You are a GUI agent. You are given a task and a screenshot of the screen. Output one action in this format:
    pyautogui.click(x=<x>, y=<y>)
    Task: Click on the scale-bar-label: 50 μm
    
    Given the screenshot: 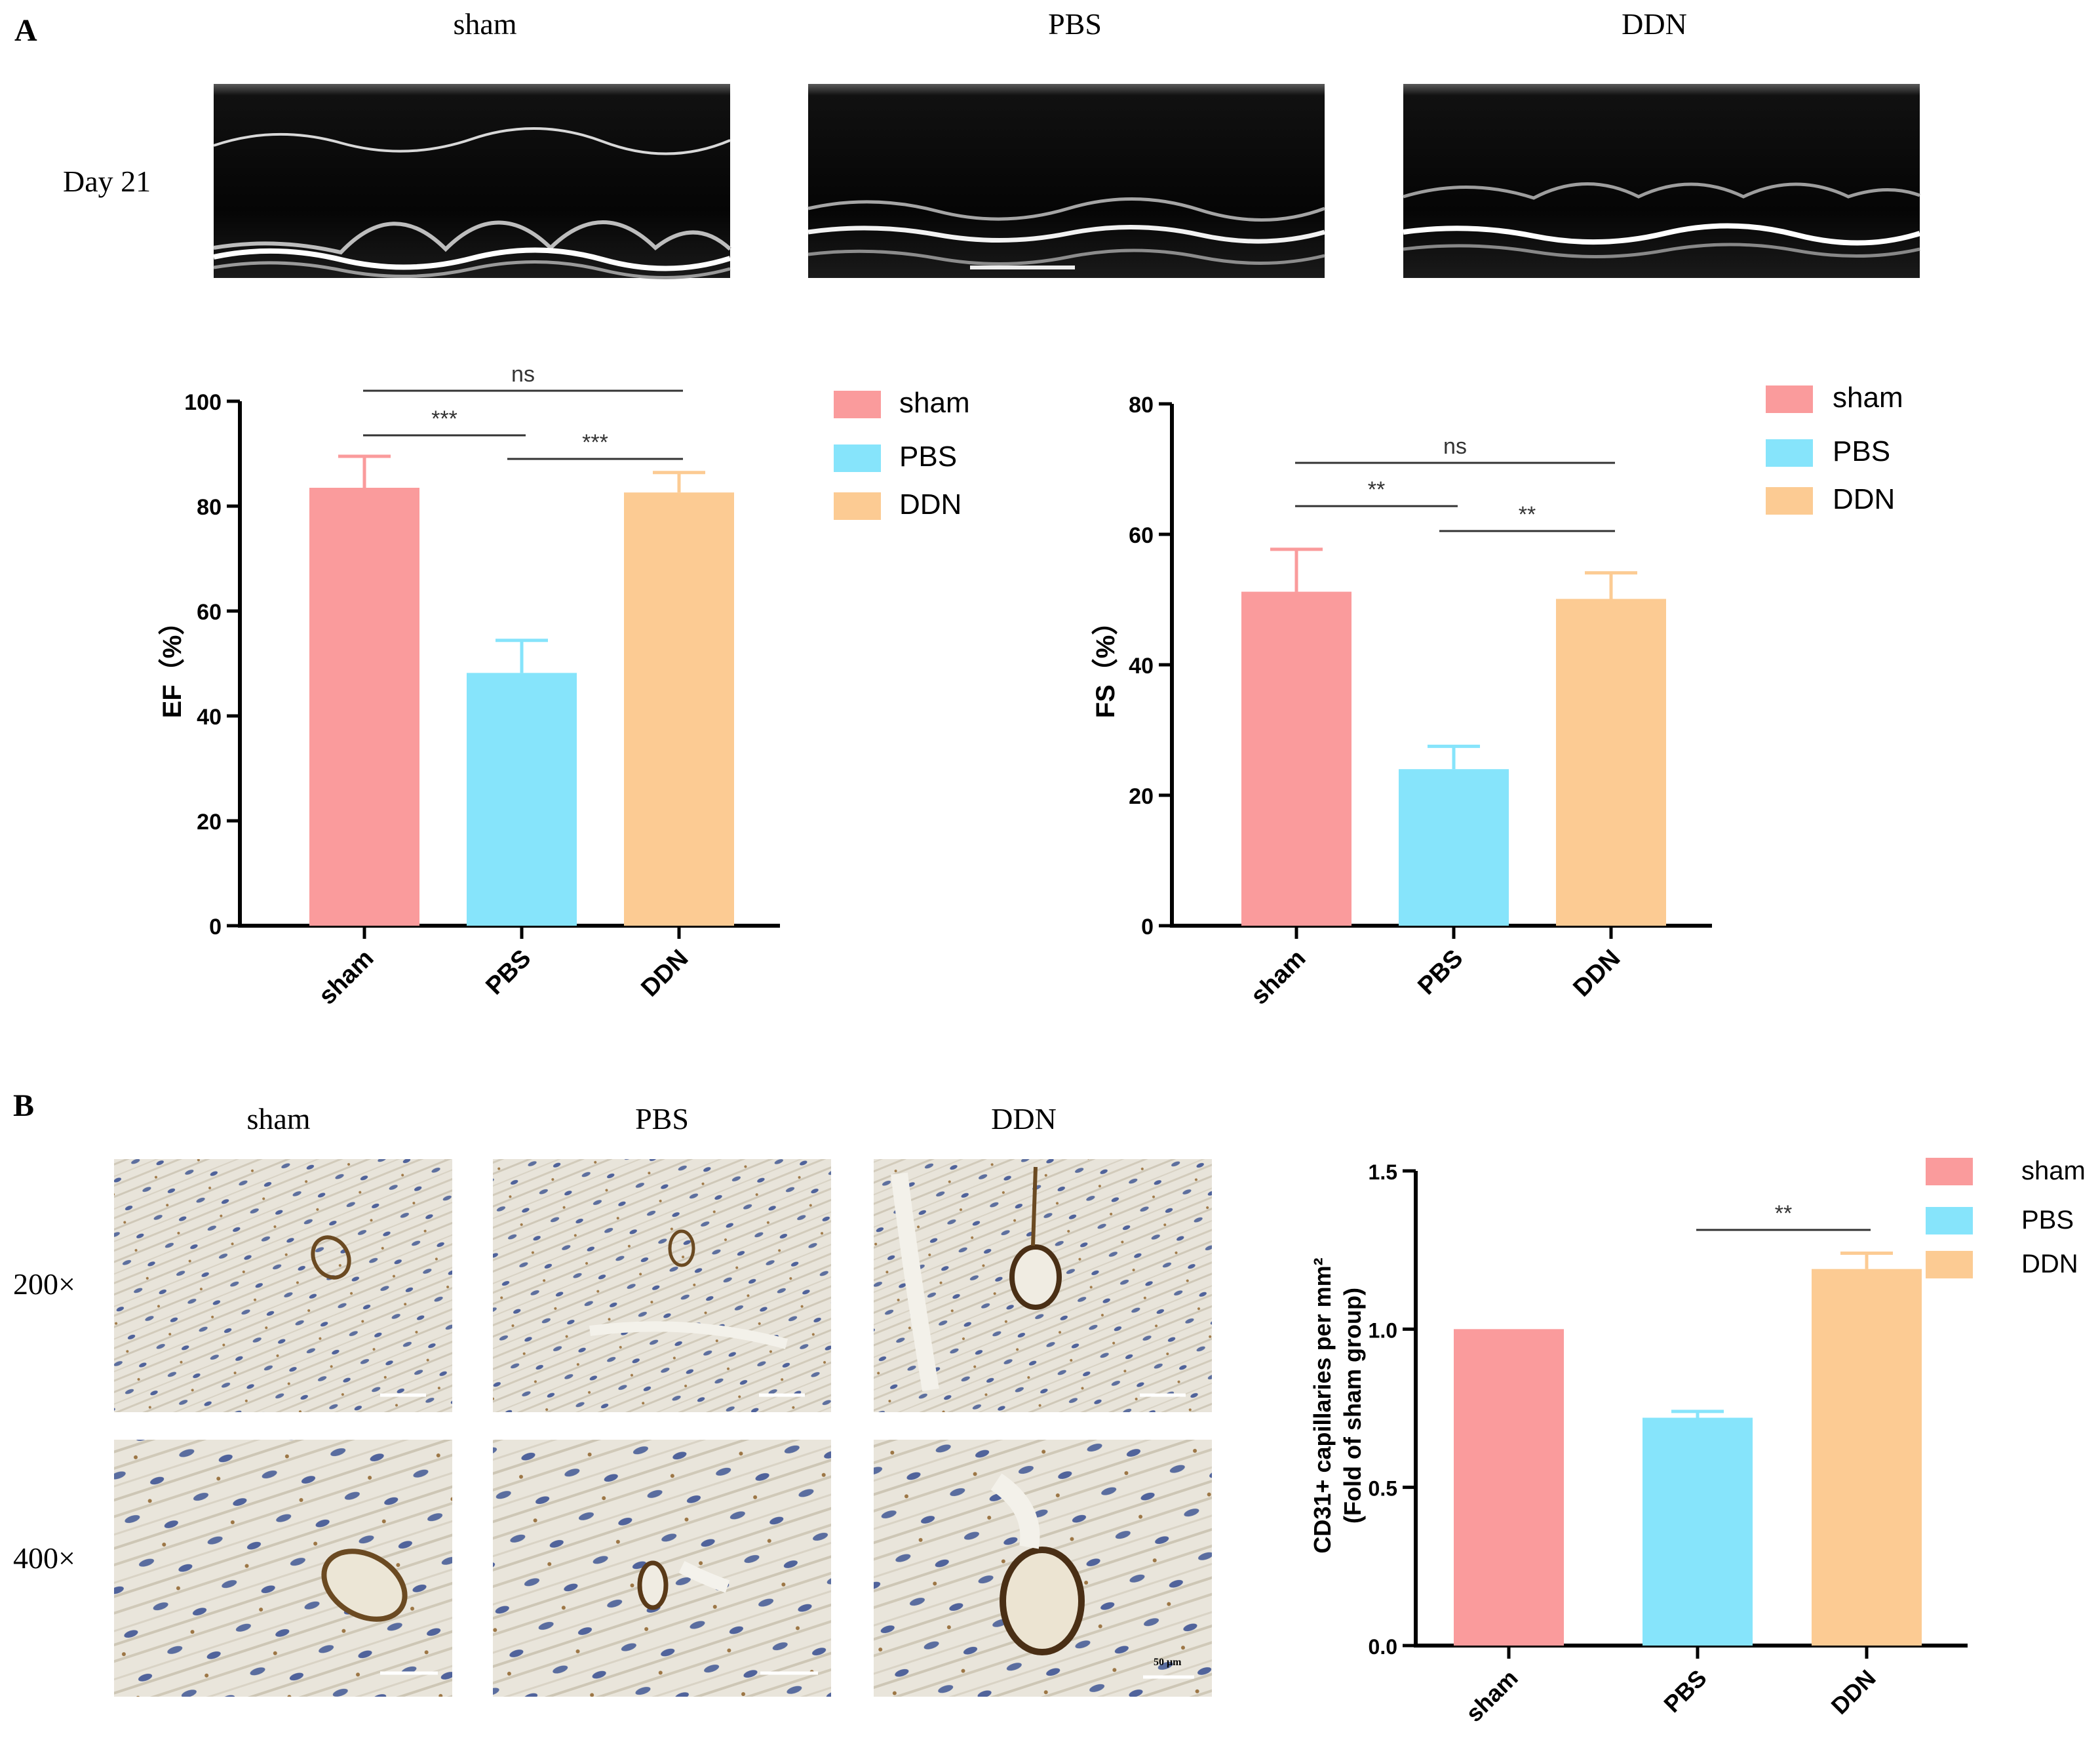 What is the action you would take?
    pyautogui.click(x=1168, y=1662)
    